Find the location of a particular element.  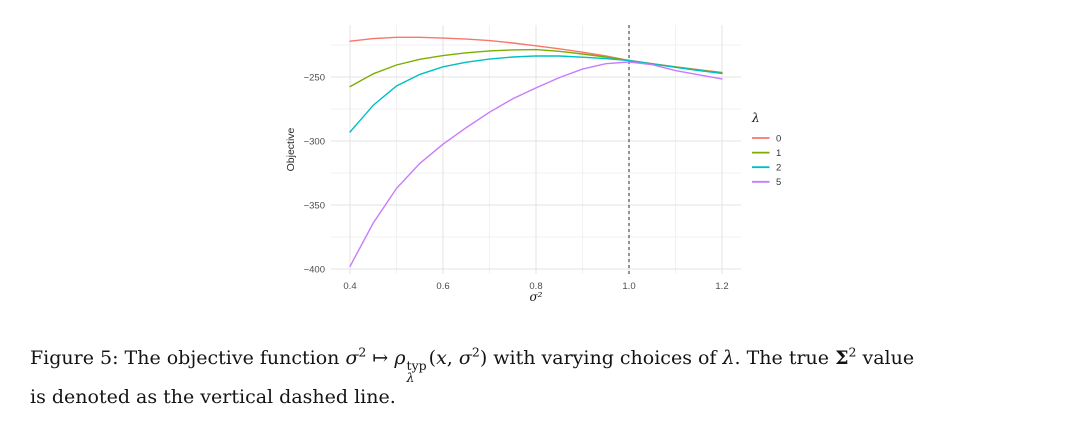

legend-entry-label: 5 is located at coordinates (778, 182).